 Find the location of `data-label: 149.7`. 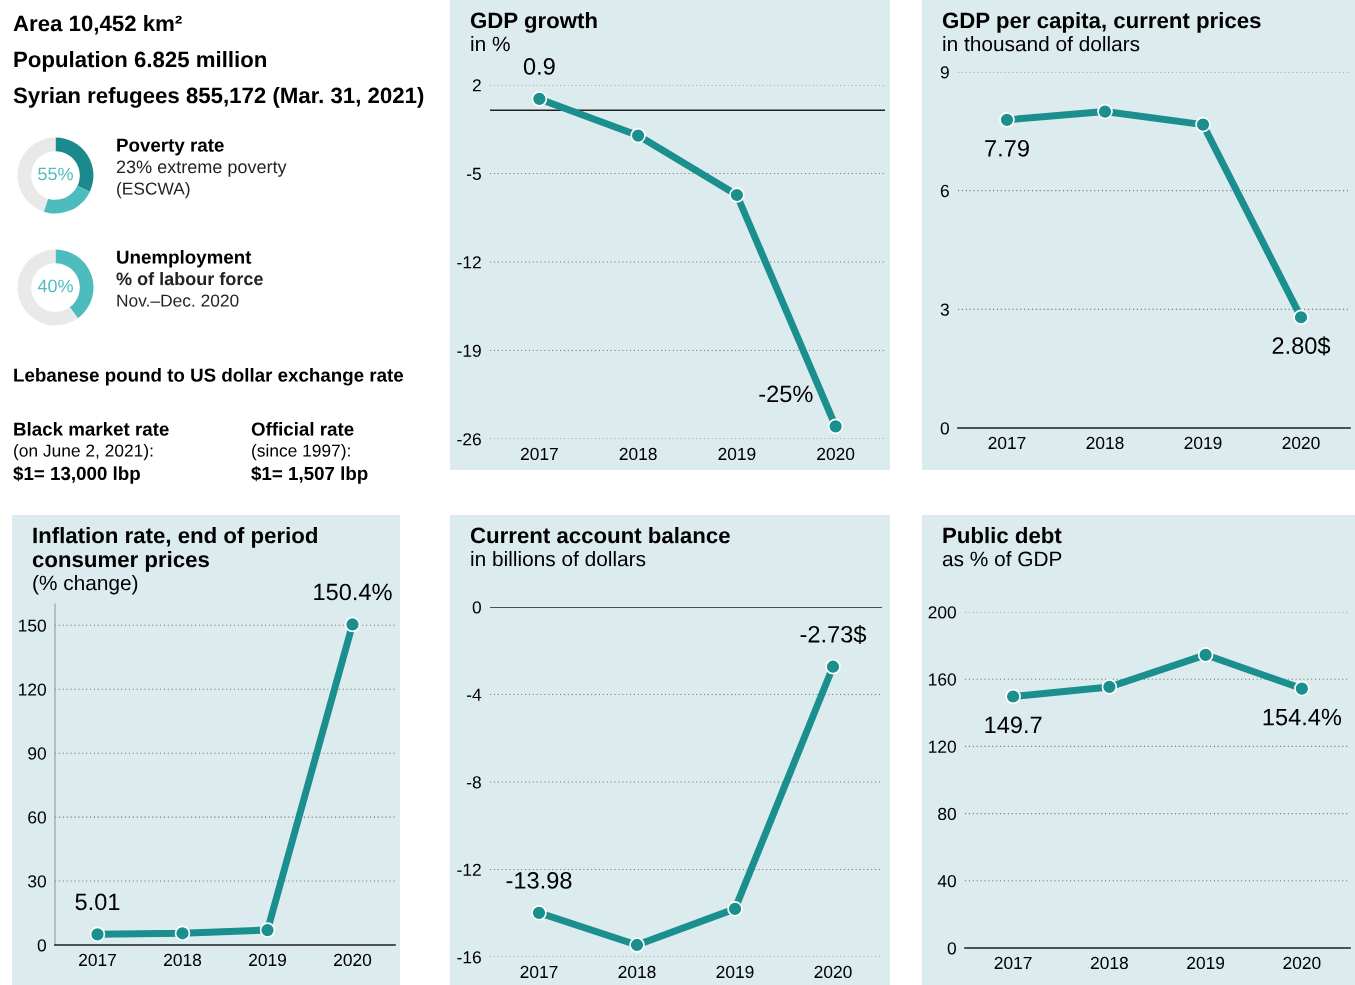

data-label: 149.7 is located at coordinates (1013, 725).